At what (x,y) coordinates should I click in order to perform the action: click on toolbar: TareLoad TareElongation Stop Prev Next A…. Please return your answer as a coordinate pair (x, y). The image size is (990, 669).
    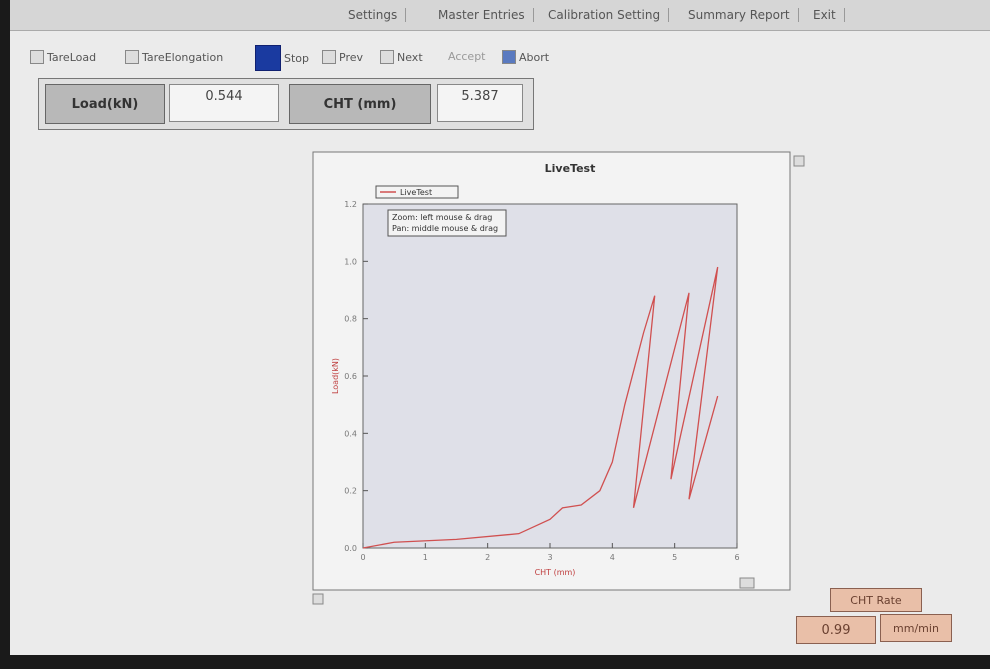
    Looking at the image, I should click on (505, 58).